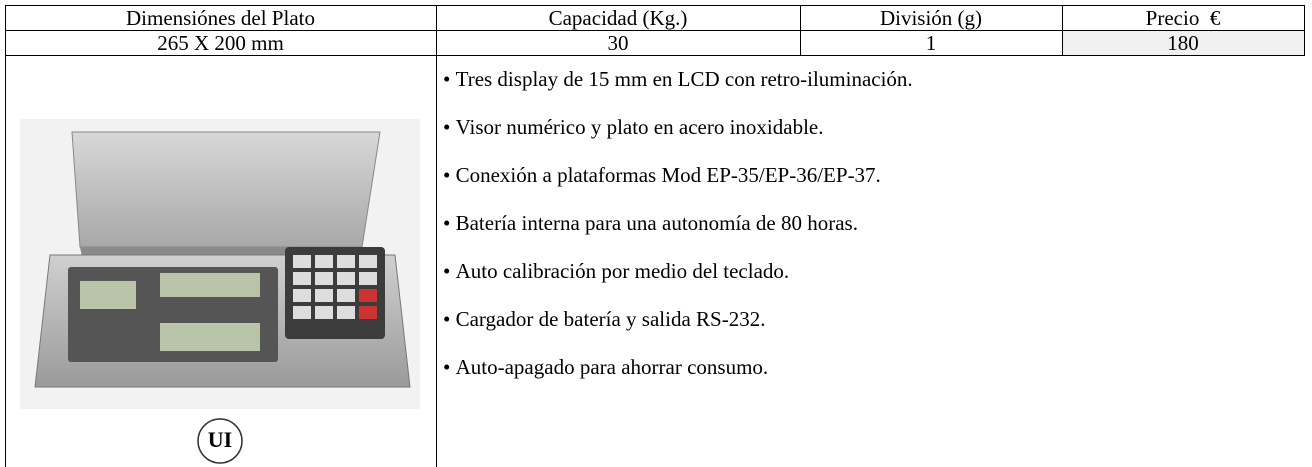 The width and height of the screenshot is (1312, 467). I want to click on feature-item: Auto calibración por medio del teclado., so click(616, 271).